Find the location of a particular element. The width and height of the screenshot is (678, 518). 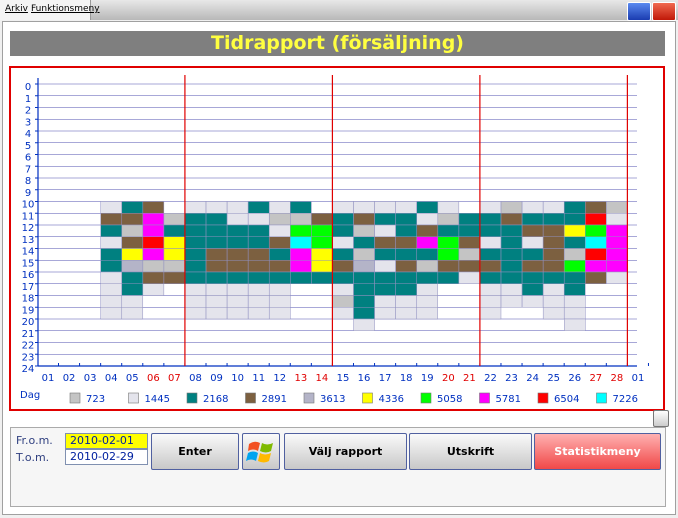

x-tick-label: 01 is located at coordinates (48, 378).